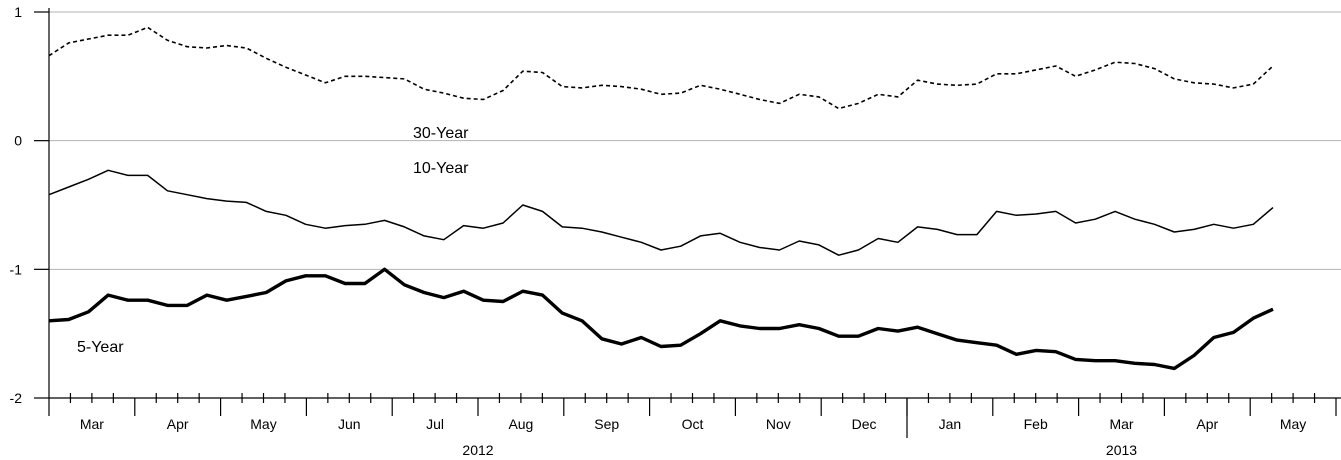  What do you see at coordinates (520, 424) in the screenshot?
I see `x-month-label: Aug` at bounding box center [520, 424].